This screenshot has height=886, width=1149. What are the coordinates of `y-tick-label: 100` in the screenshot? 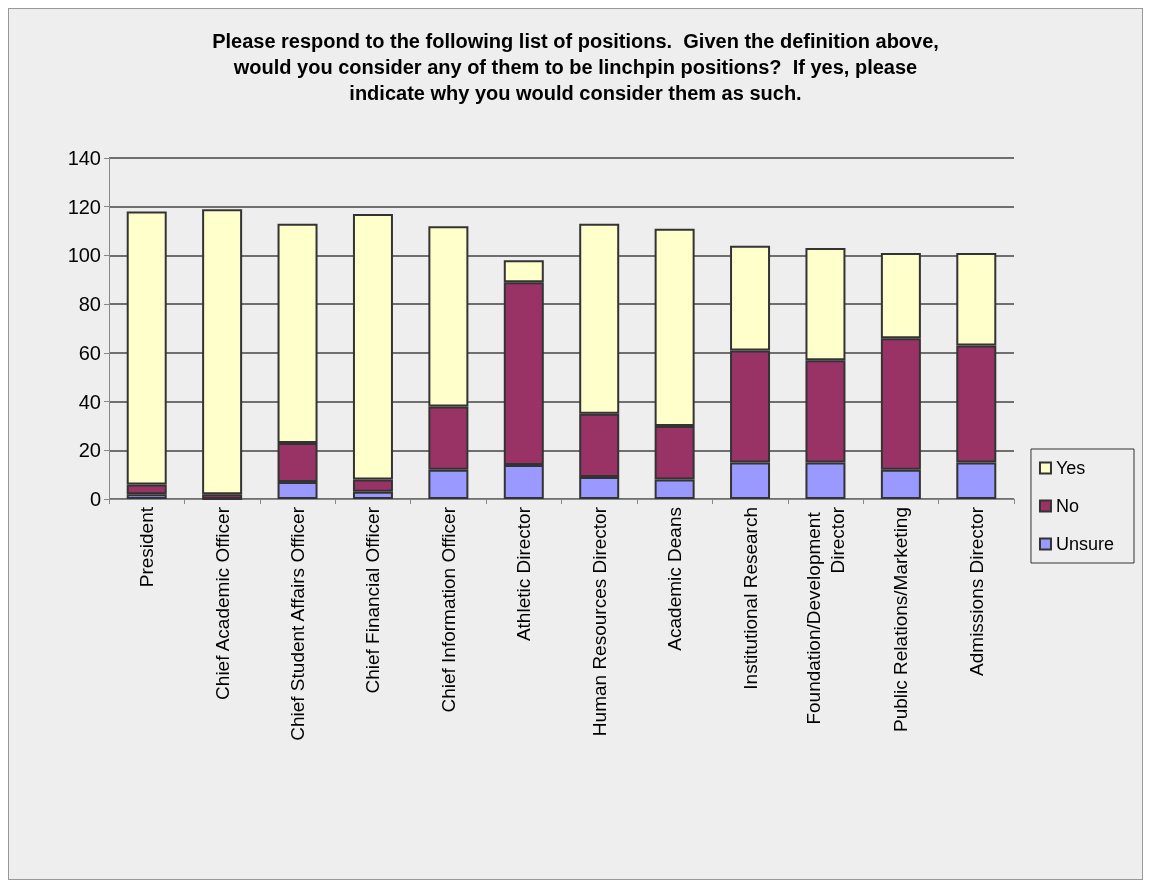 It's located at (84, 255).